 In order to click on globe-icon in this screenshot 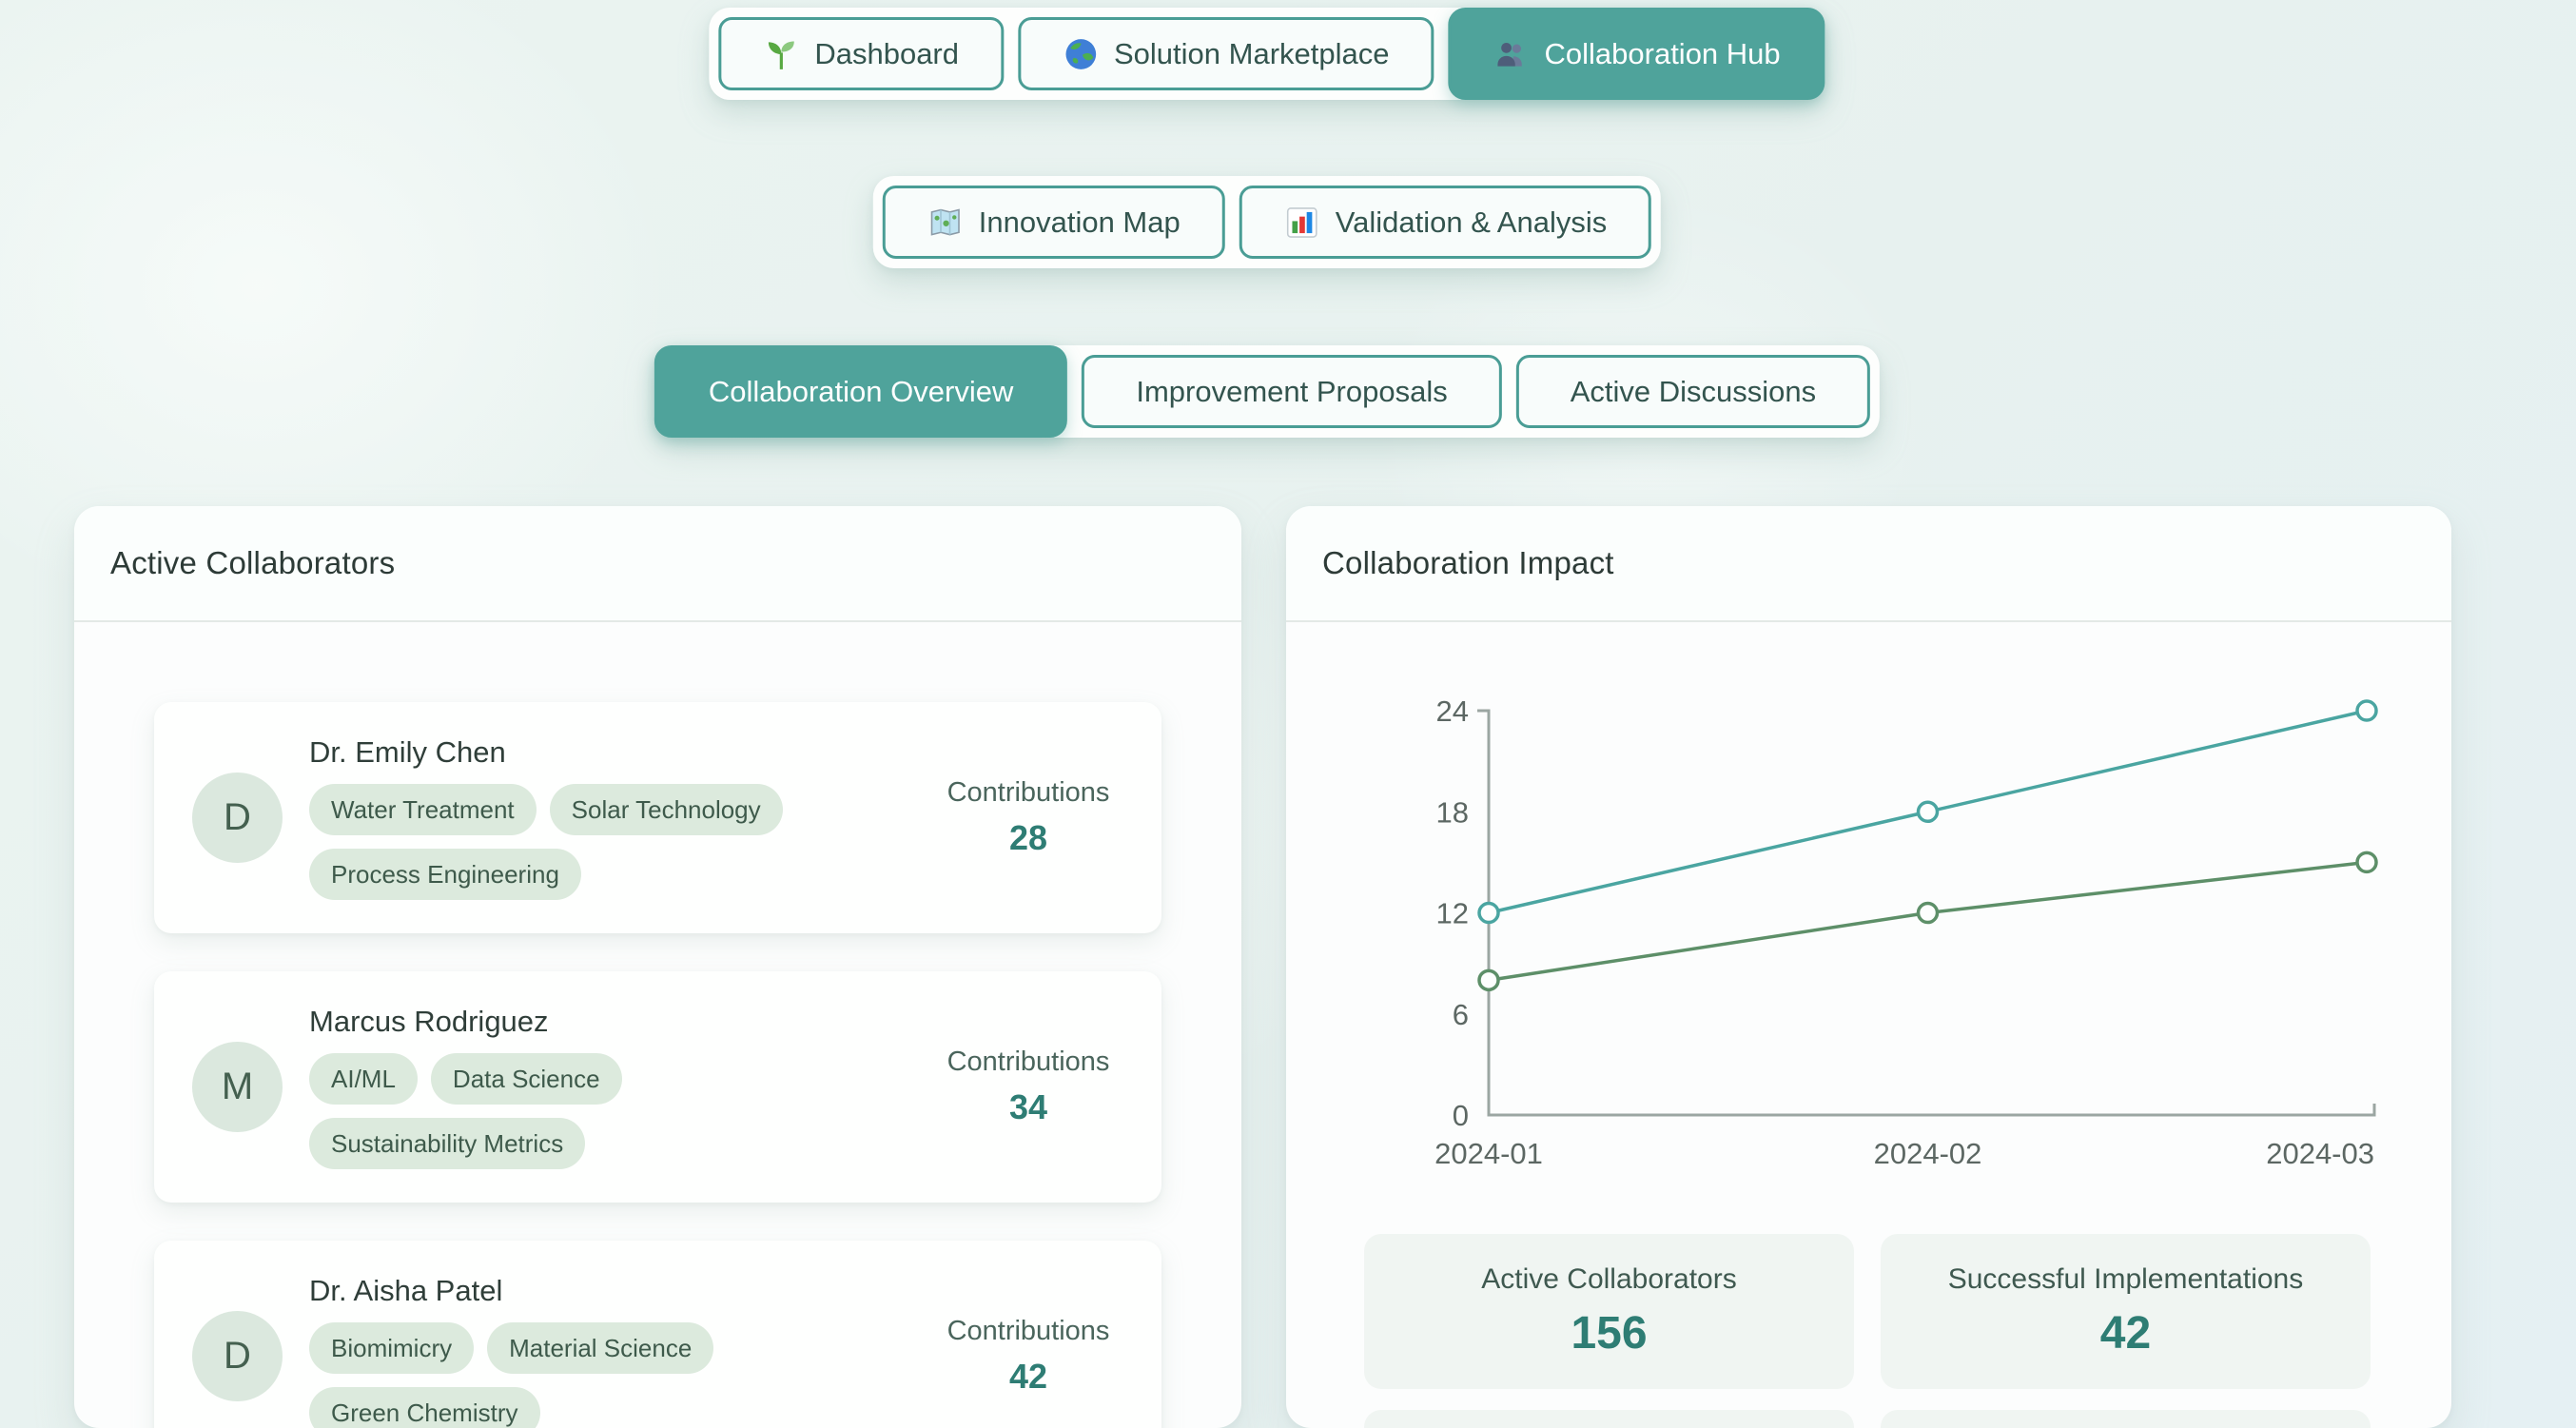, I will do `click(1081, 54)`.